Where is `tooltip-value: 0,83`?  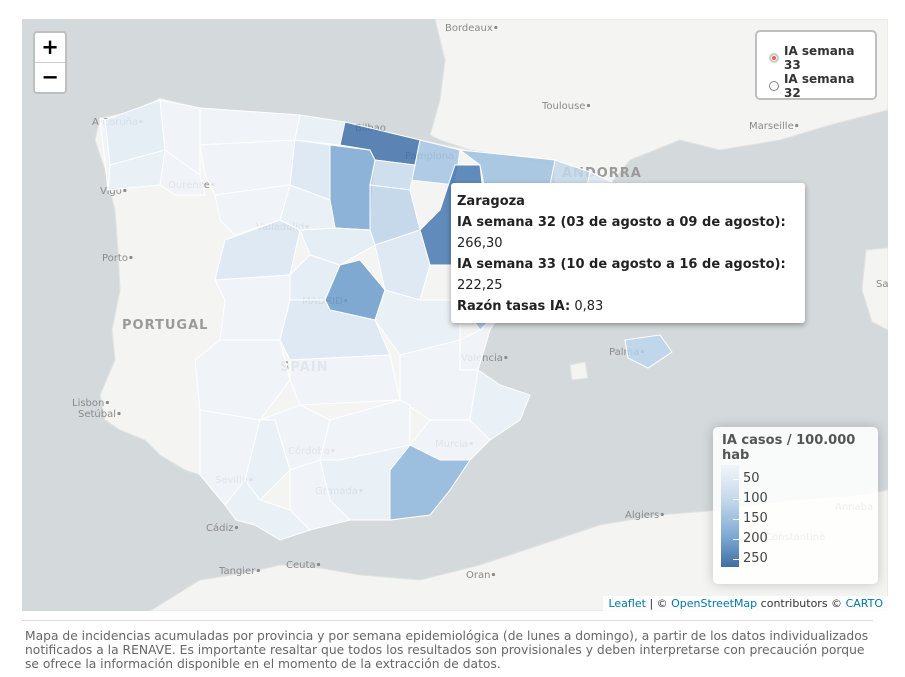
tooltip-value: 0,83 is located at coordinates (589, 306).